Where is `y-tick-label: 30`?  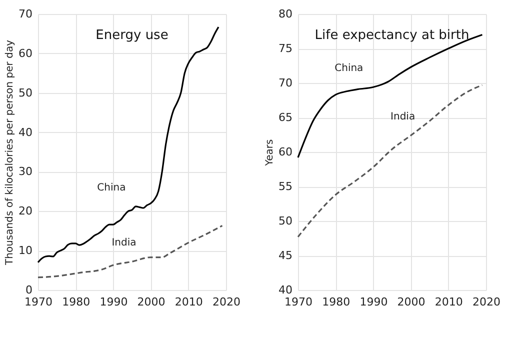 y-tick-label: 30 is located at coordinates (25, 171).